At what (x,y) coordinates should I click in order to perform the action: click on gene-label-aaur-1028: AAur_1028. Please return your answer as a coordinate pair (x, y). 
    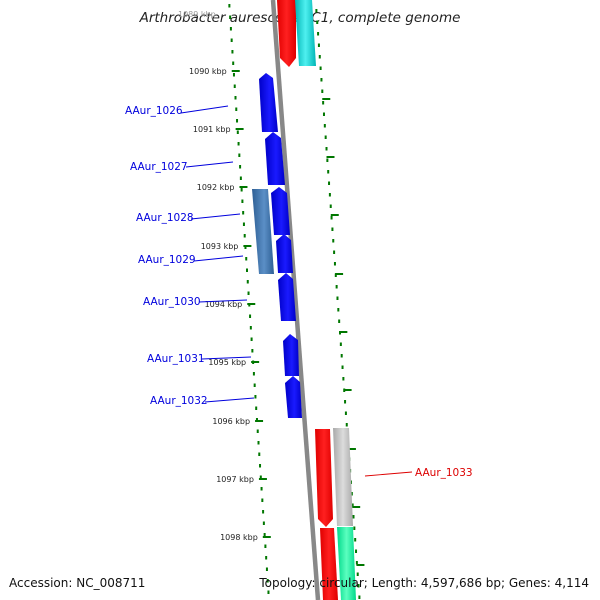
    Looking at the image, I should click on (165, 218).